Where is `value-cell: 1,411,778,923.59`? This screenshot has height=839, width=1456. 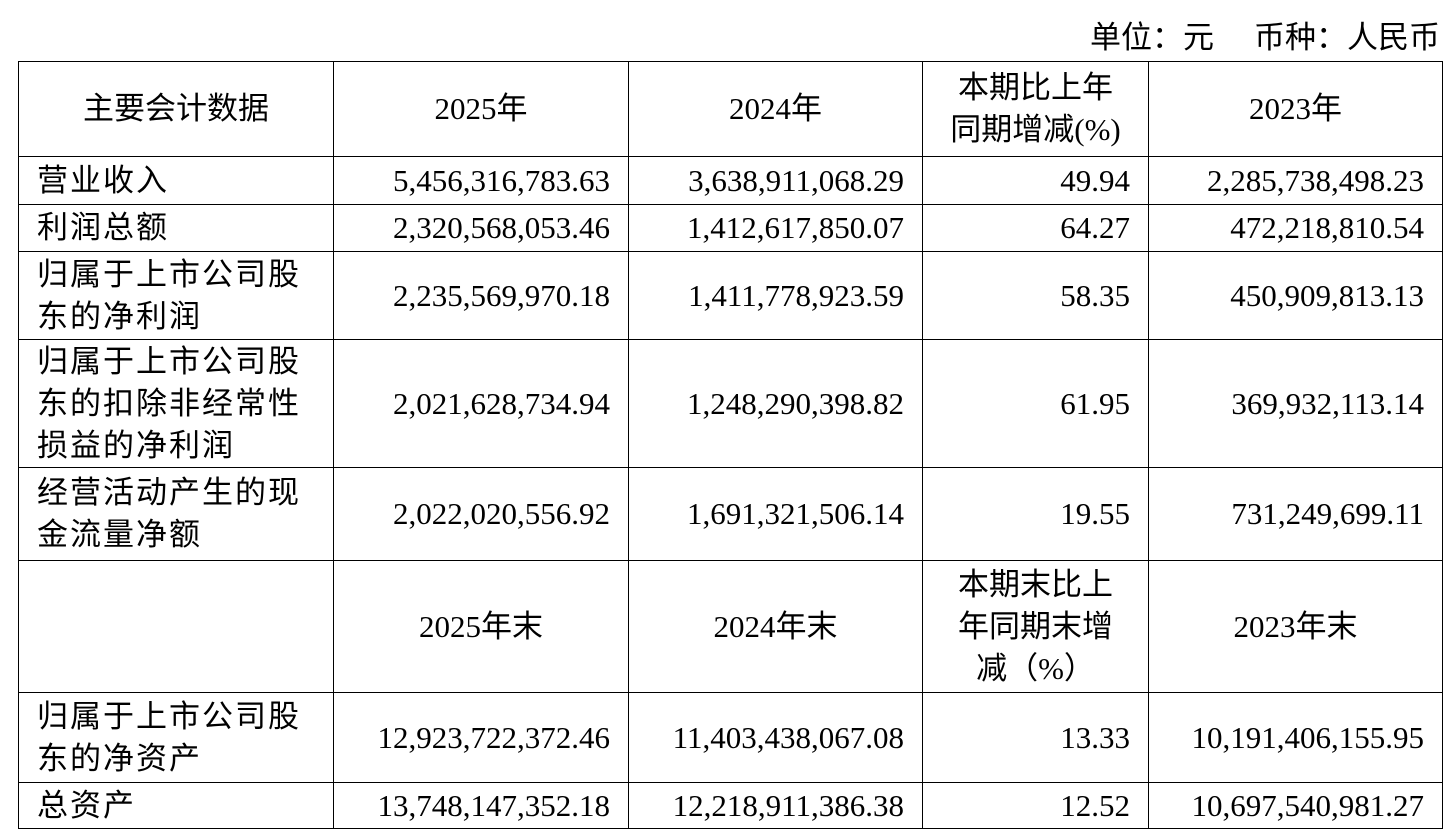
value-cell: 1,411,778,923.59 is located at coordinates (775, 295).